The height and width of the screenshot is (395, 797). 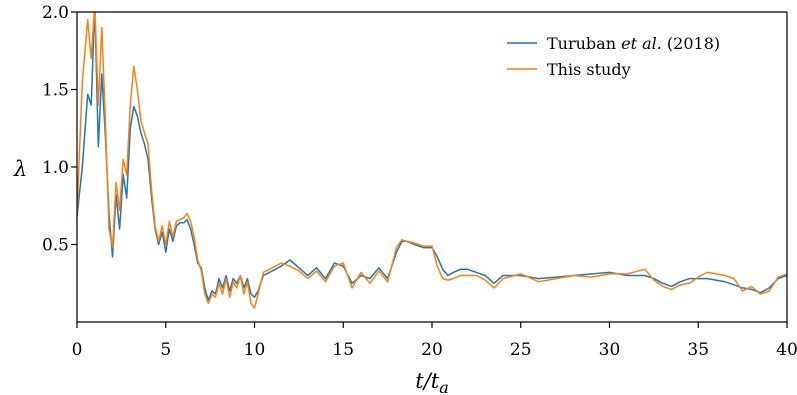 I want to click on x-tick-label: 40, so click(x=786, y=350).